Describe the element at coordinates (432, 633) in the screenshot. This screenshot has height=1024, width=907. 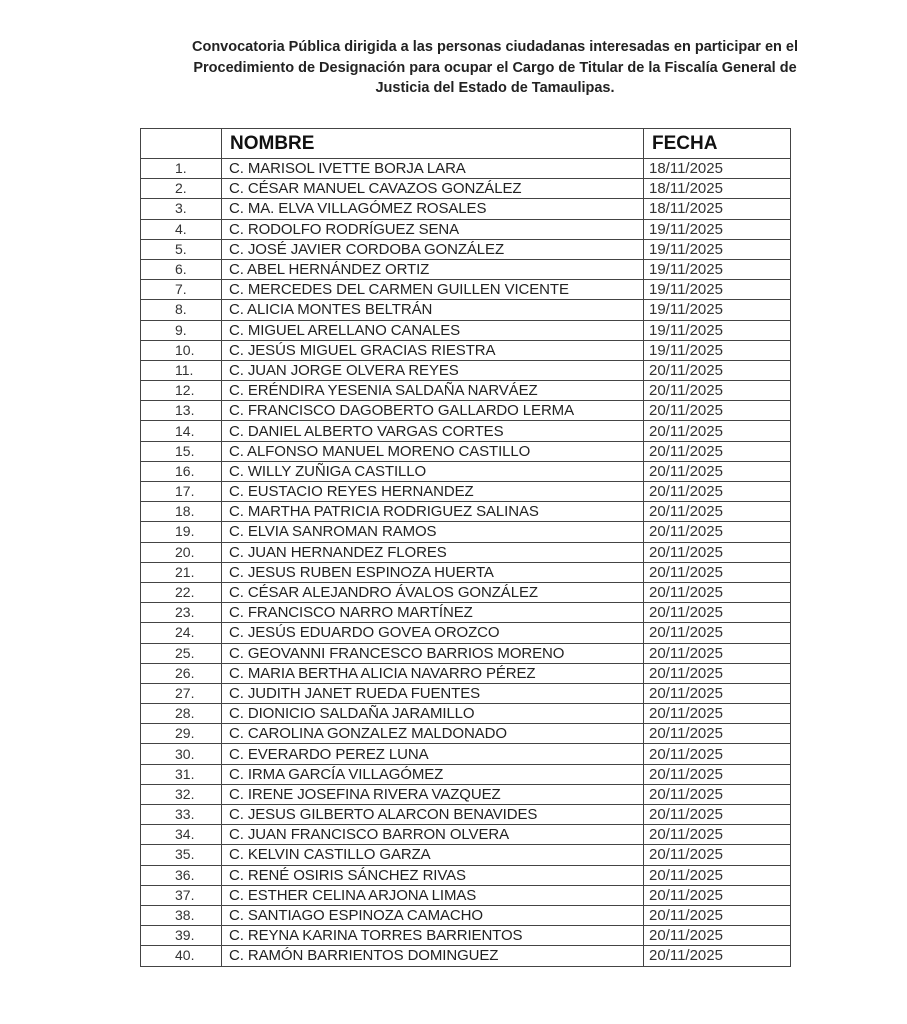
I see `row-name: C. JESÚS EDUARDO GOVEA OROZCO` at that location.